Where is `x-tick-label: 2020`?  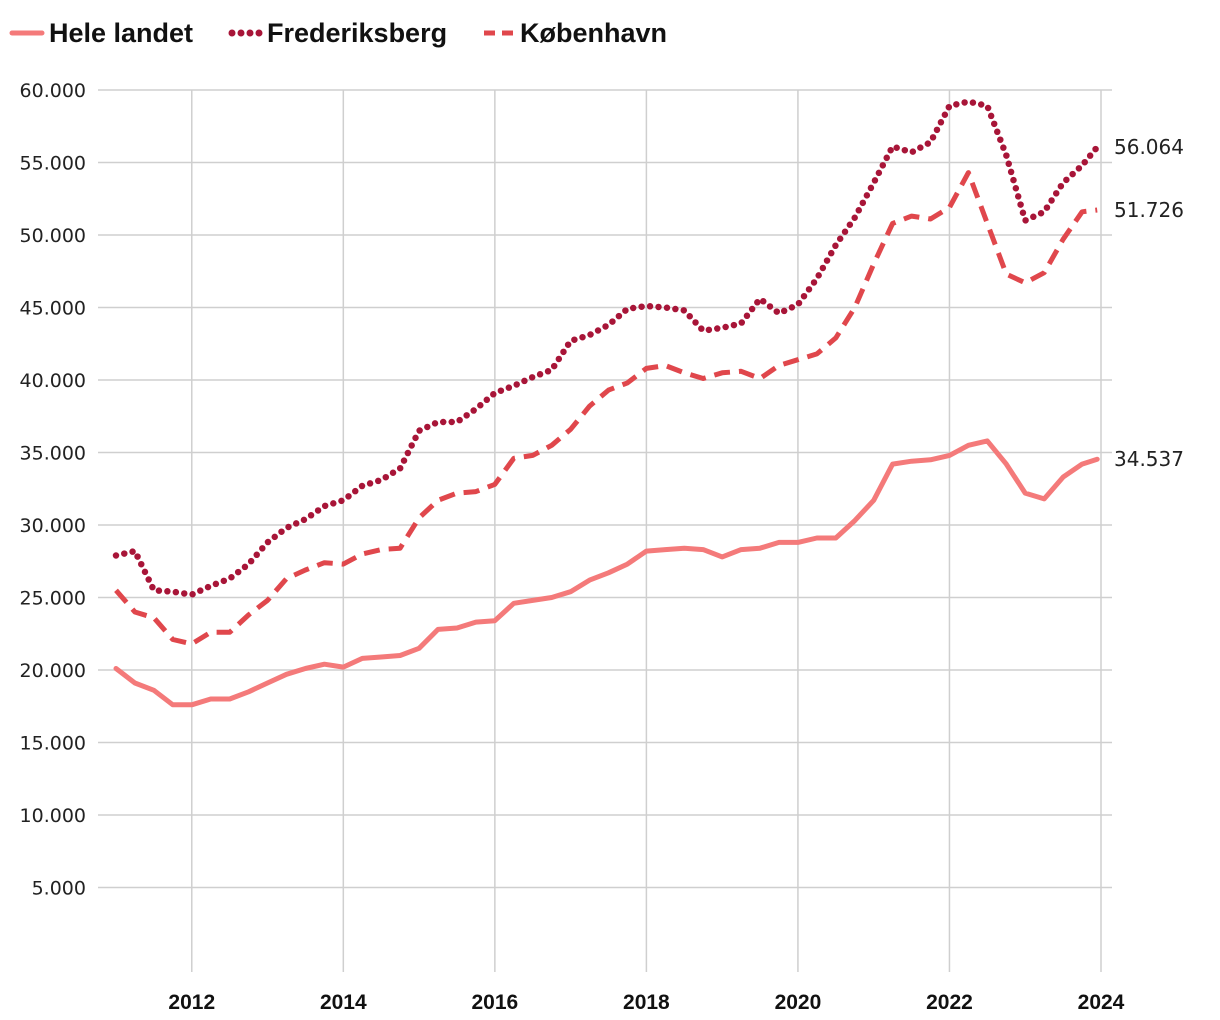
x-tick-label: 2020 is located at coordinates (798, 1002).